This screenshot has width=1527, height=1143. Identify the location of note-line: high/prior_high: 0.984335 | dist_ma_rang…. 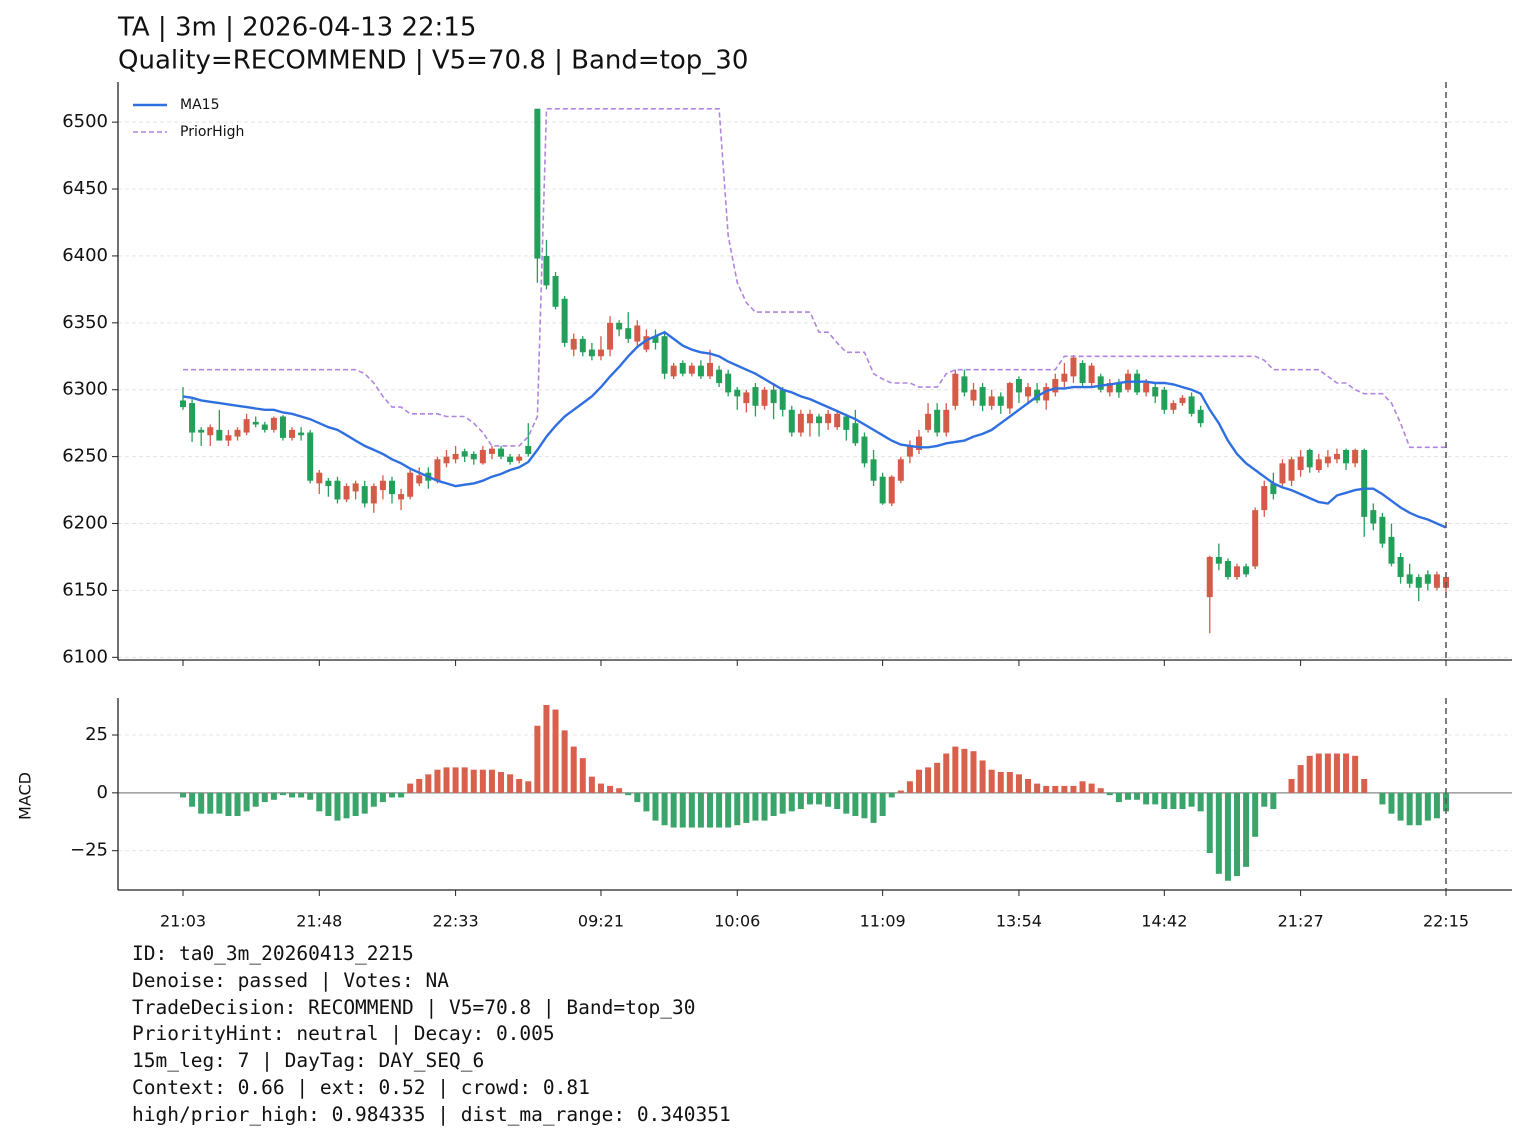
(431, 1114).